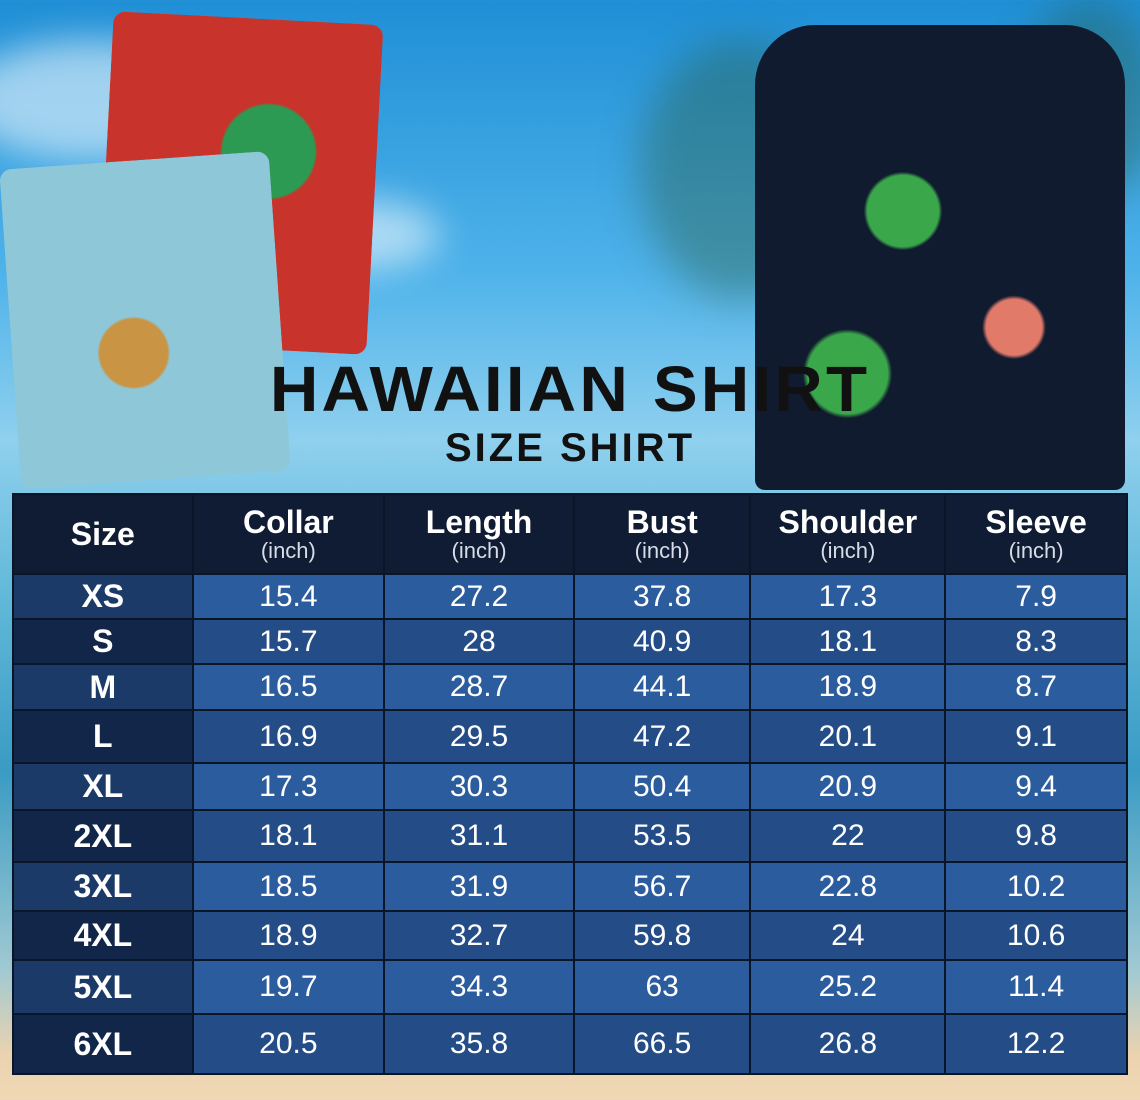 Image resolution: width=1140 pixels, height=1100 pixels. I want to click on value-cell: 18.5, so click(288, 886).